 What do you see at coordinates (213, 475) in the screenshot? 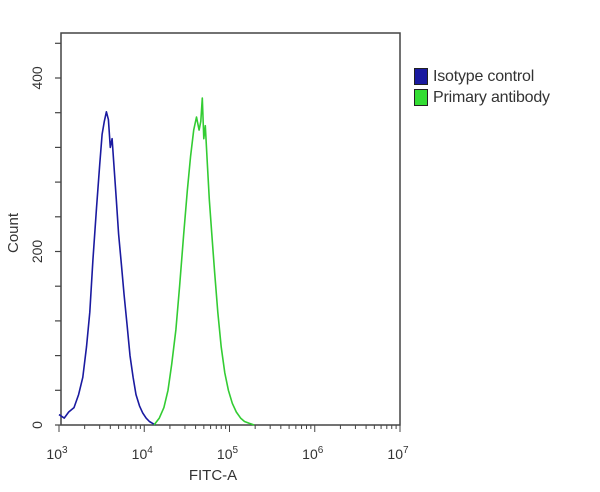
I see `x-axis-title: FITC-A` at bounding box center [213, 475].